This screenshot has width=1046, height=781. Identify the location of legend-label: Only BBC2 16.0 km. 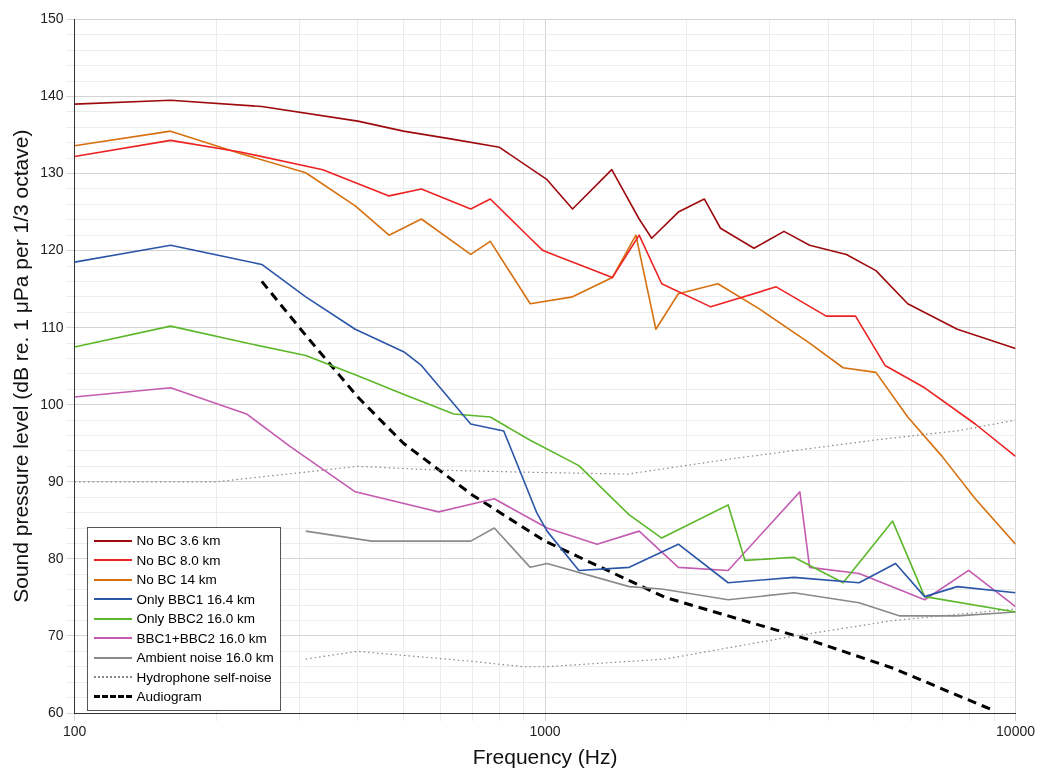
(196, 619).